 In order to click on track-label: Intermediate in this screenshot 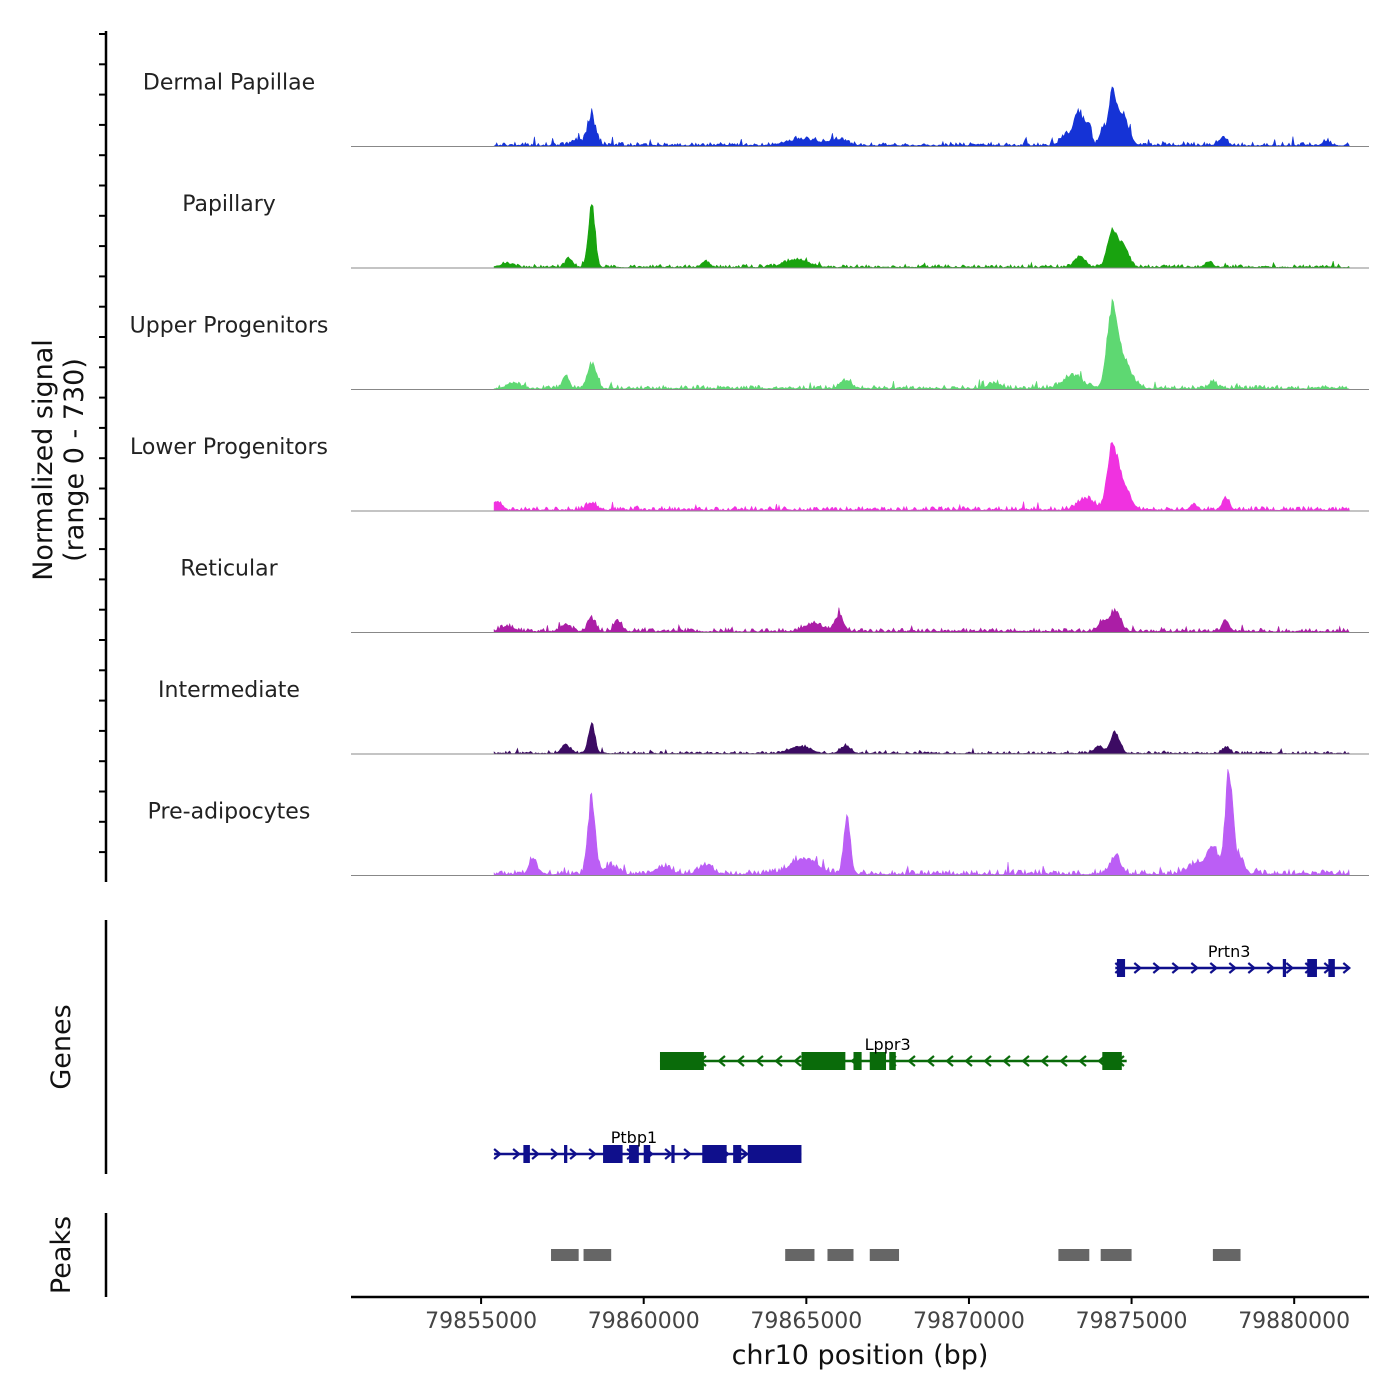, I will do `click(229, 690)`.